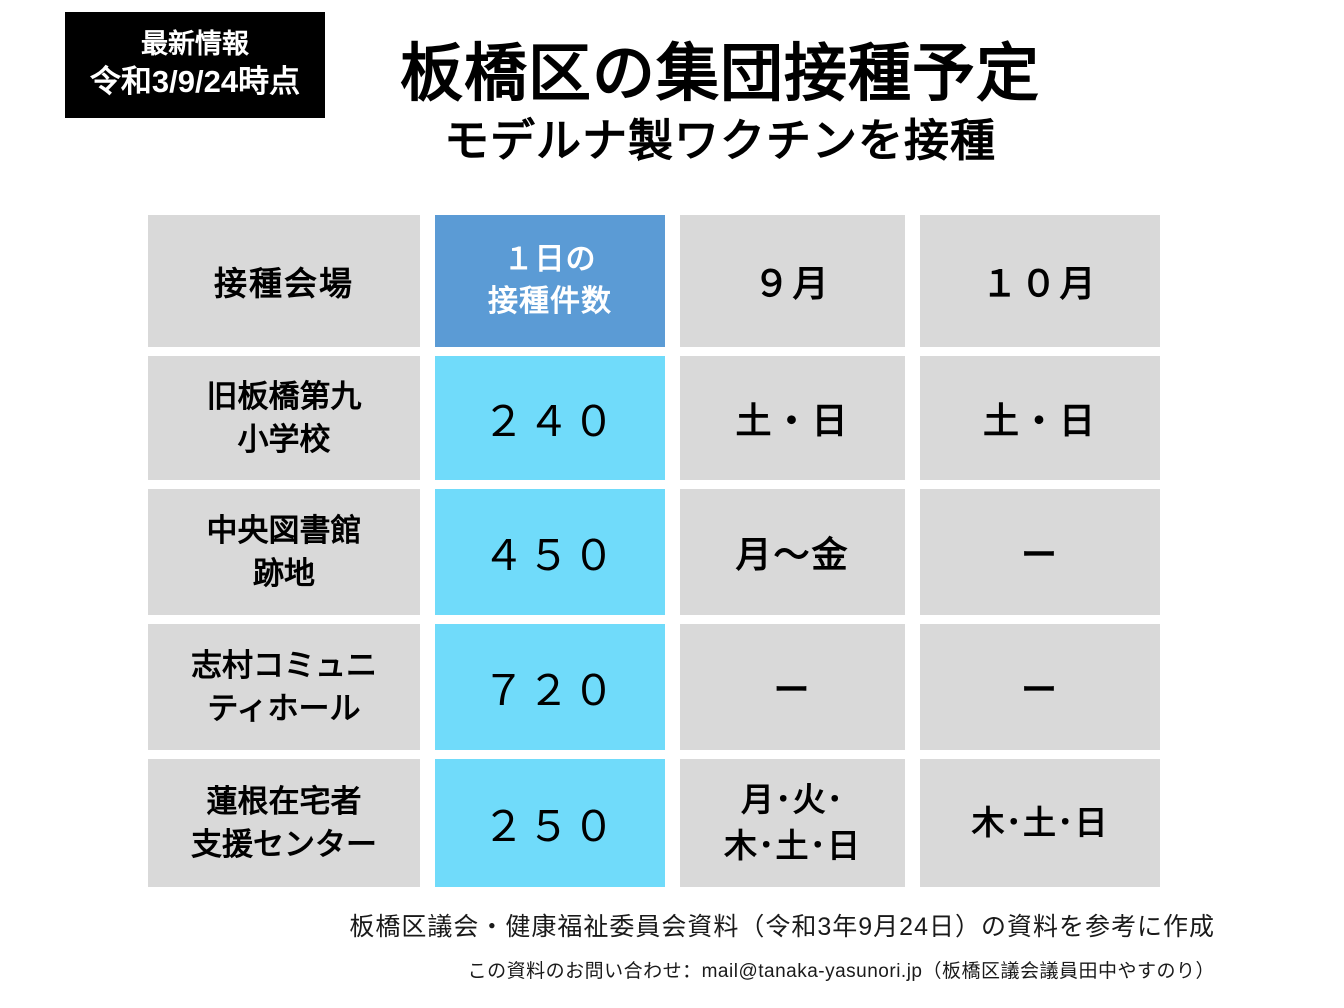 The height and width of the screenshot is (1008, 1344). Describe the element at coordinates (1040, 418) in the screenshot. I see `table-row-october-days: 土・日` at that location.